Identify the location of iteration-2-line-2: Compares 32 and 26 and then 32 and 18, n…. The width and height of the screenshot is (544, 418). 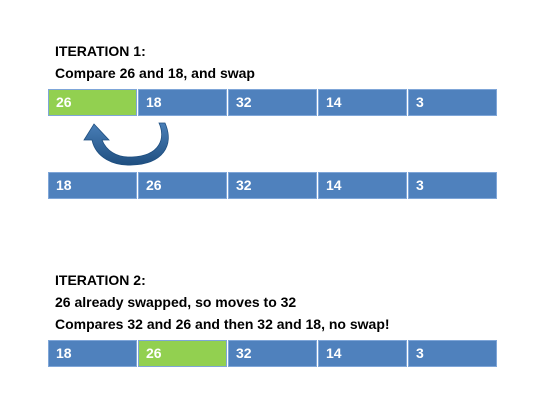
(222, 324).